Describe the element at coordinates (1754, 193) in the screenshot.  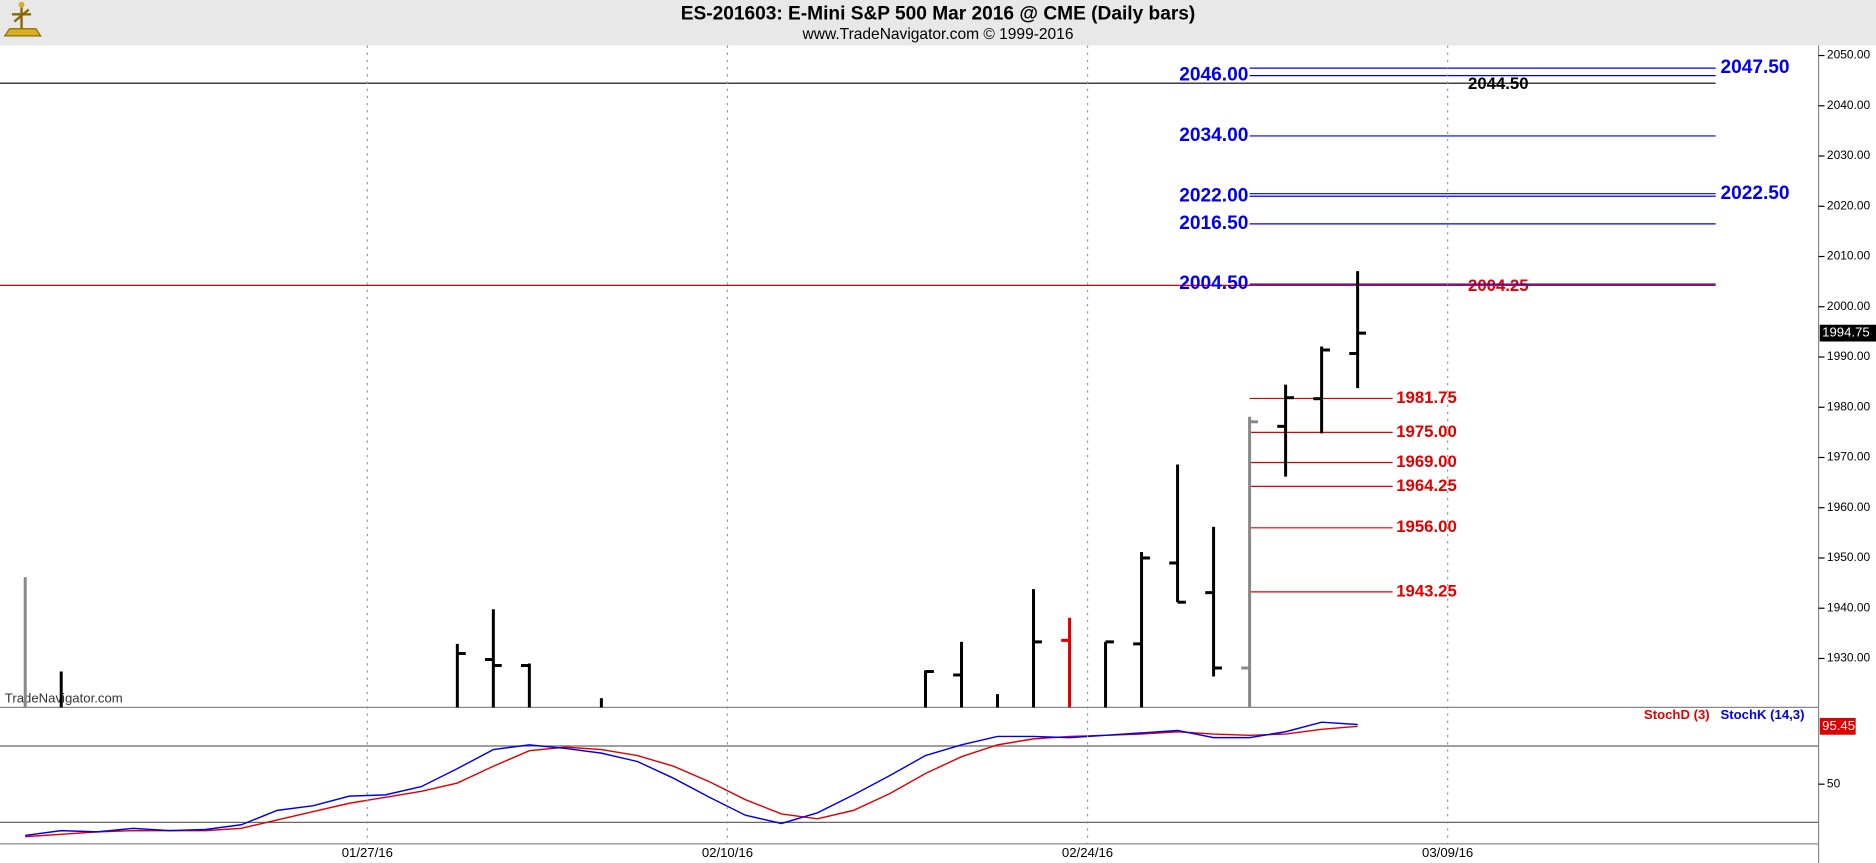
I see `projection-label: 2022.50` at that location.